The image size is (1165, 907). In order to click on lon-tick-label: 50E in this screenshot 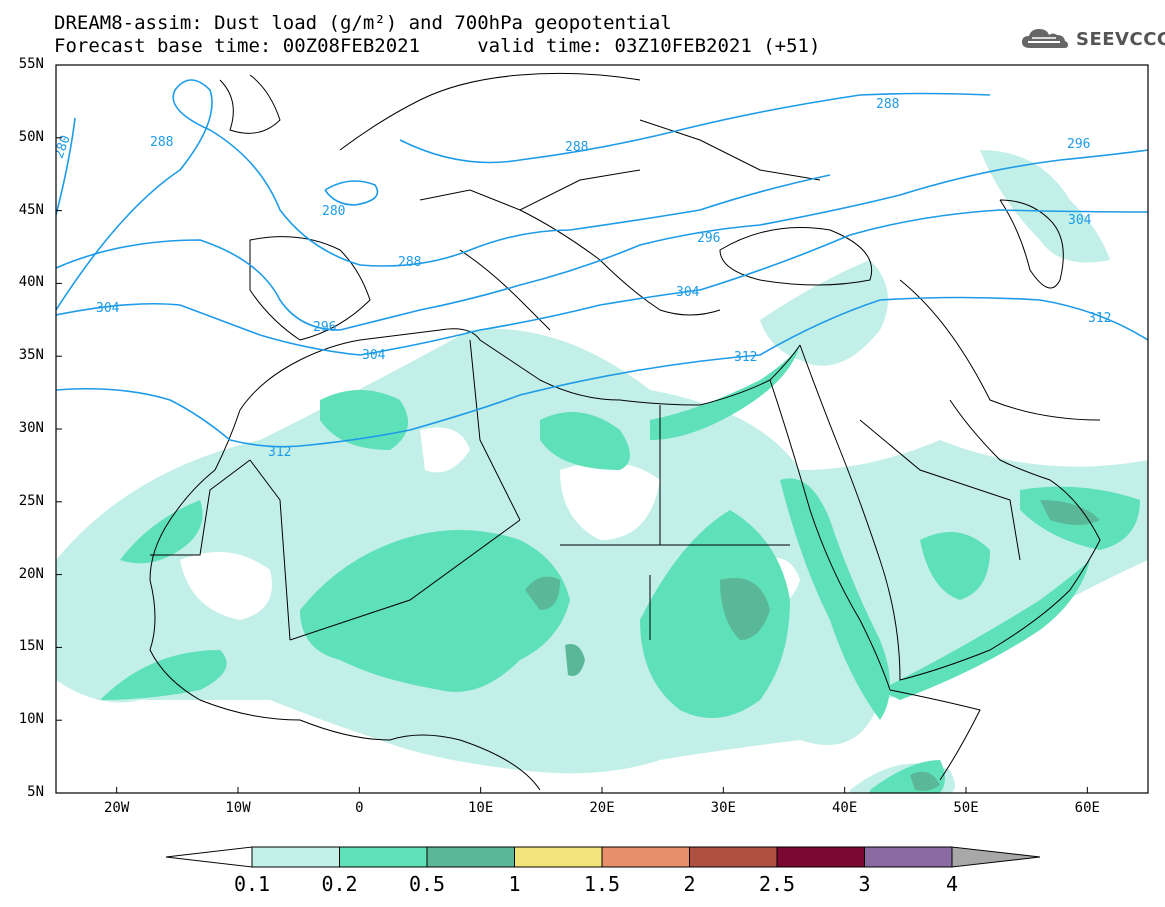, I will do `click(966, 808)`.